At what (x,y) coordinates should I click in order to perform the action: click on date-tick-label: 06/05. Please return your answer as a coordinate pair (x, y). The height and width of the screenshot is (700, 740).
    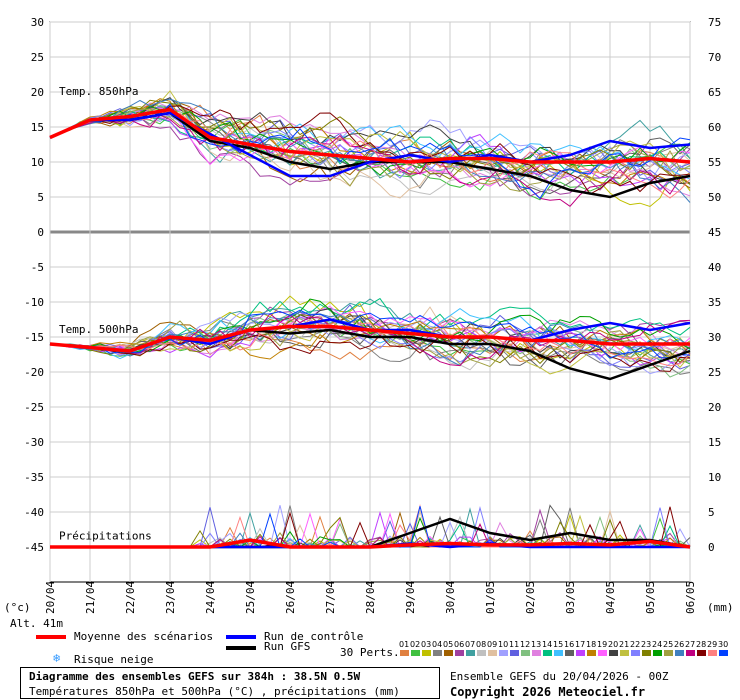
    Looking at the image, I should click on (690, 597).